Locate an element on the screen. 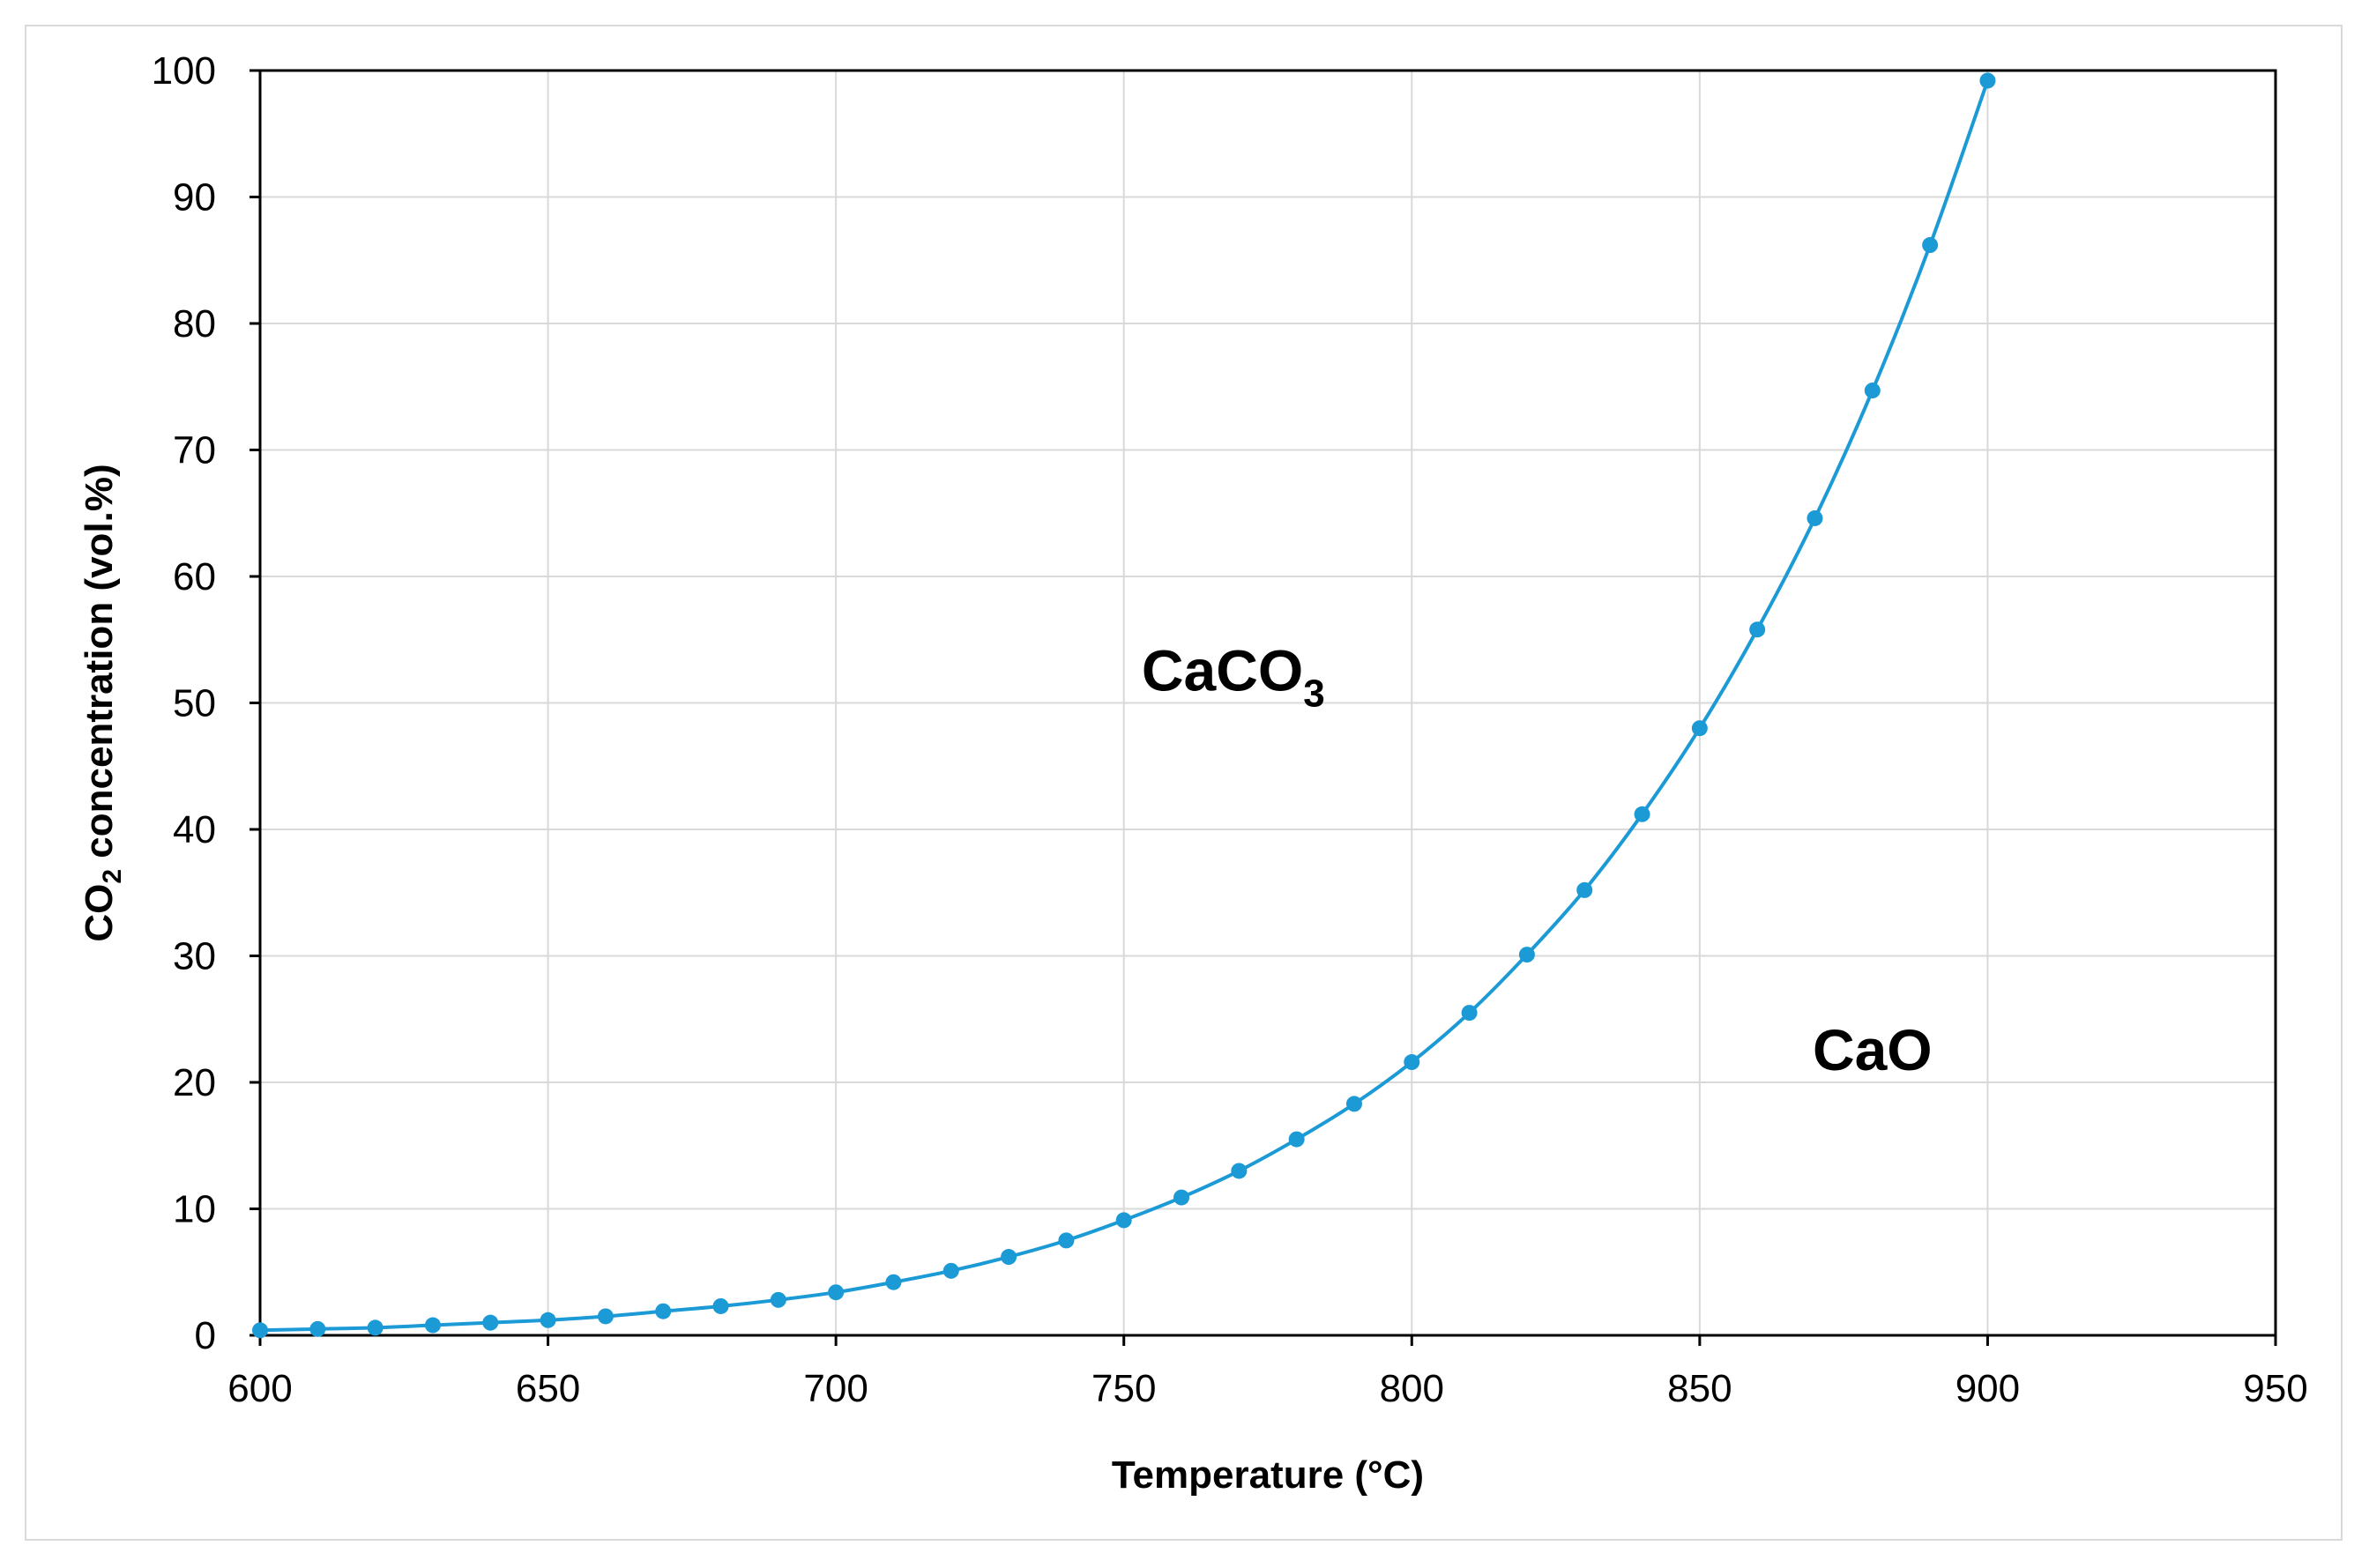 The height and width of the screenshot is (1568, 2369). y-tick-label: 10 is located at coordinates (195, 1209).